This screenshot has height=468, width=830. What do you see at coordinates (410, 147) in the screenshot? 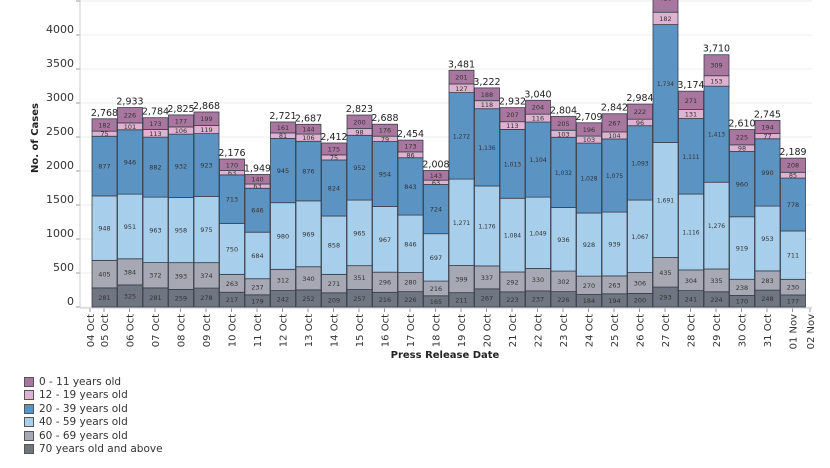
I see `segment-label: 173` at bounding box center [410, 147].